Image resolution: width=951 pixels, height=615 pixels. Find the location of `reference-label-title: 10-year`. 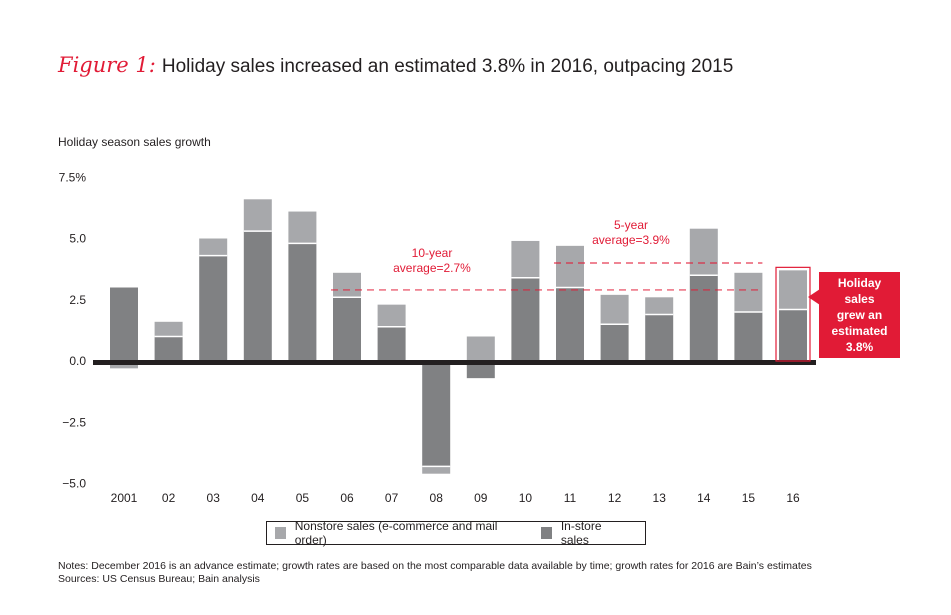

reference-label-title: 10-year is located at coordinates (432, 253).